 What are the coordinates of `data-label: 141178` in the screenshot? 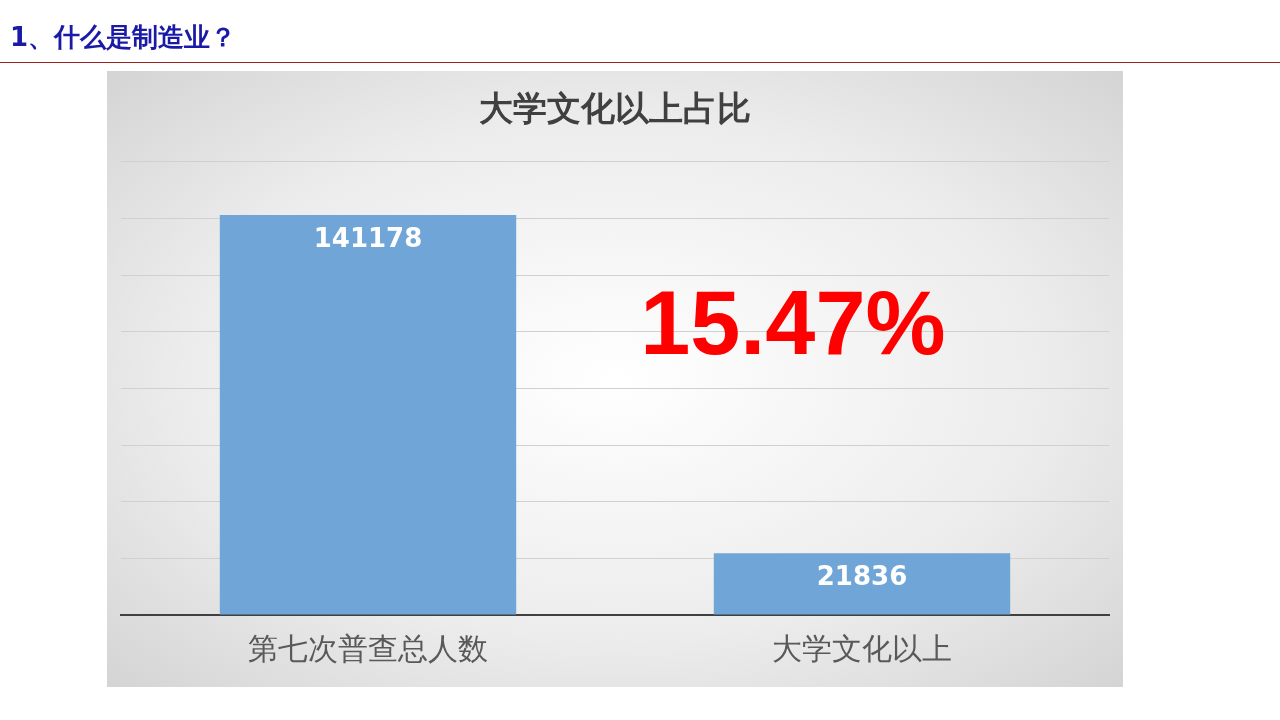 It's located at (368, 237).